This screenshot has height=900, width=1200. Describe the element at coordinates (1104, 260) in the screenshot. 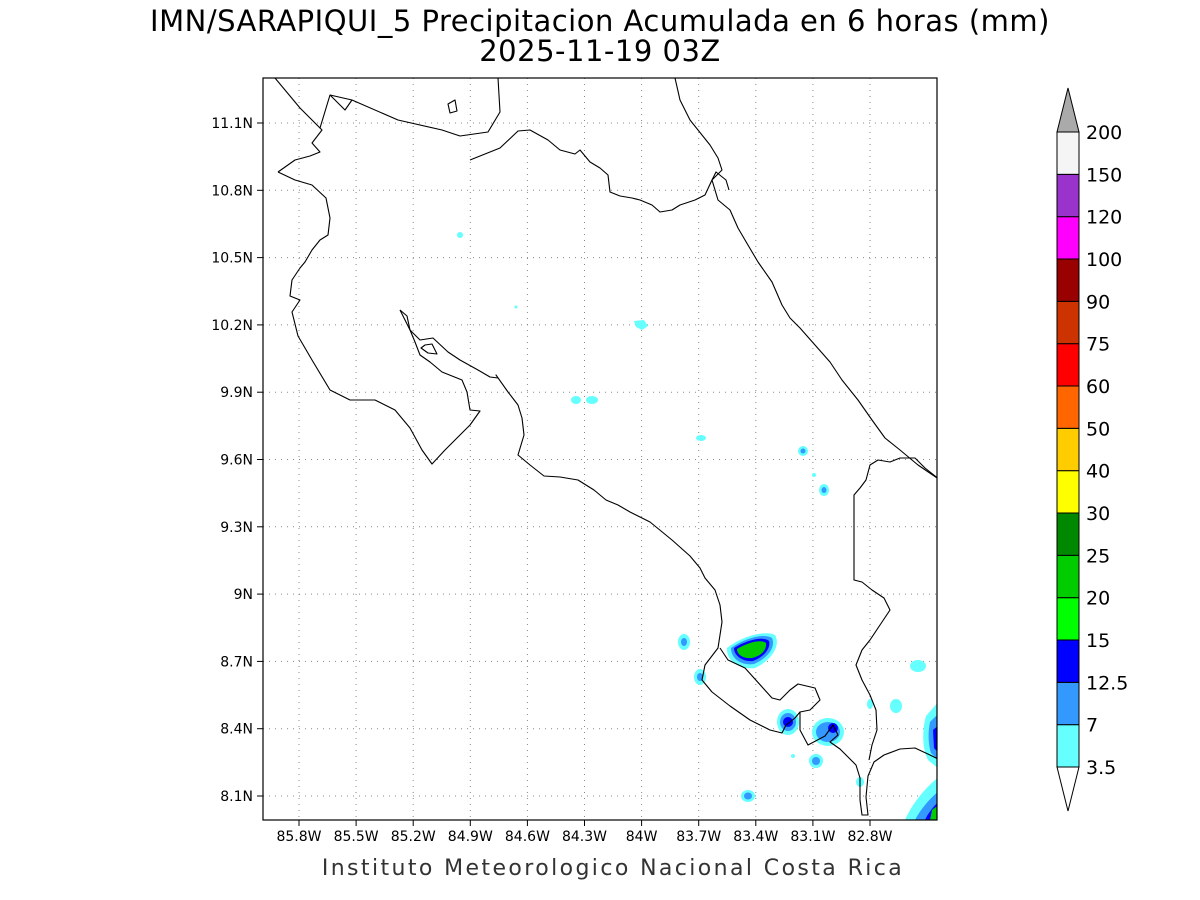

I see `legend-level-label: 100` at that location.